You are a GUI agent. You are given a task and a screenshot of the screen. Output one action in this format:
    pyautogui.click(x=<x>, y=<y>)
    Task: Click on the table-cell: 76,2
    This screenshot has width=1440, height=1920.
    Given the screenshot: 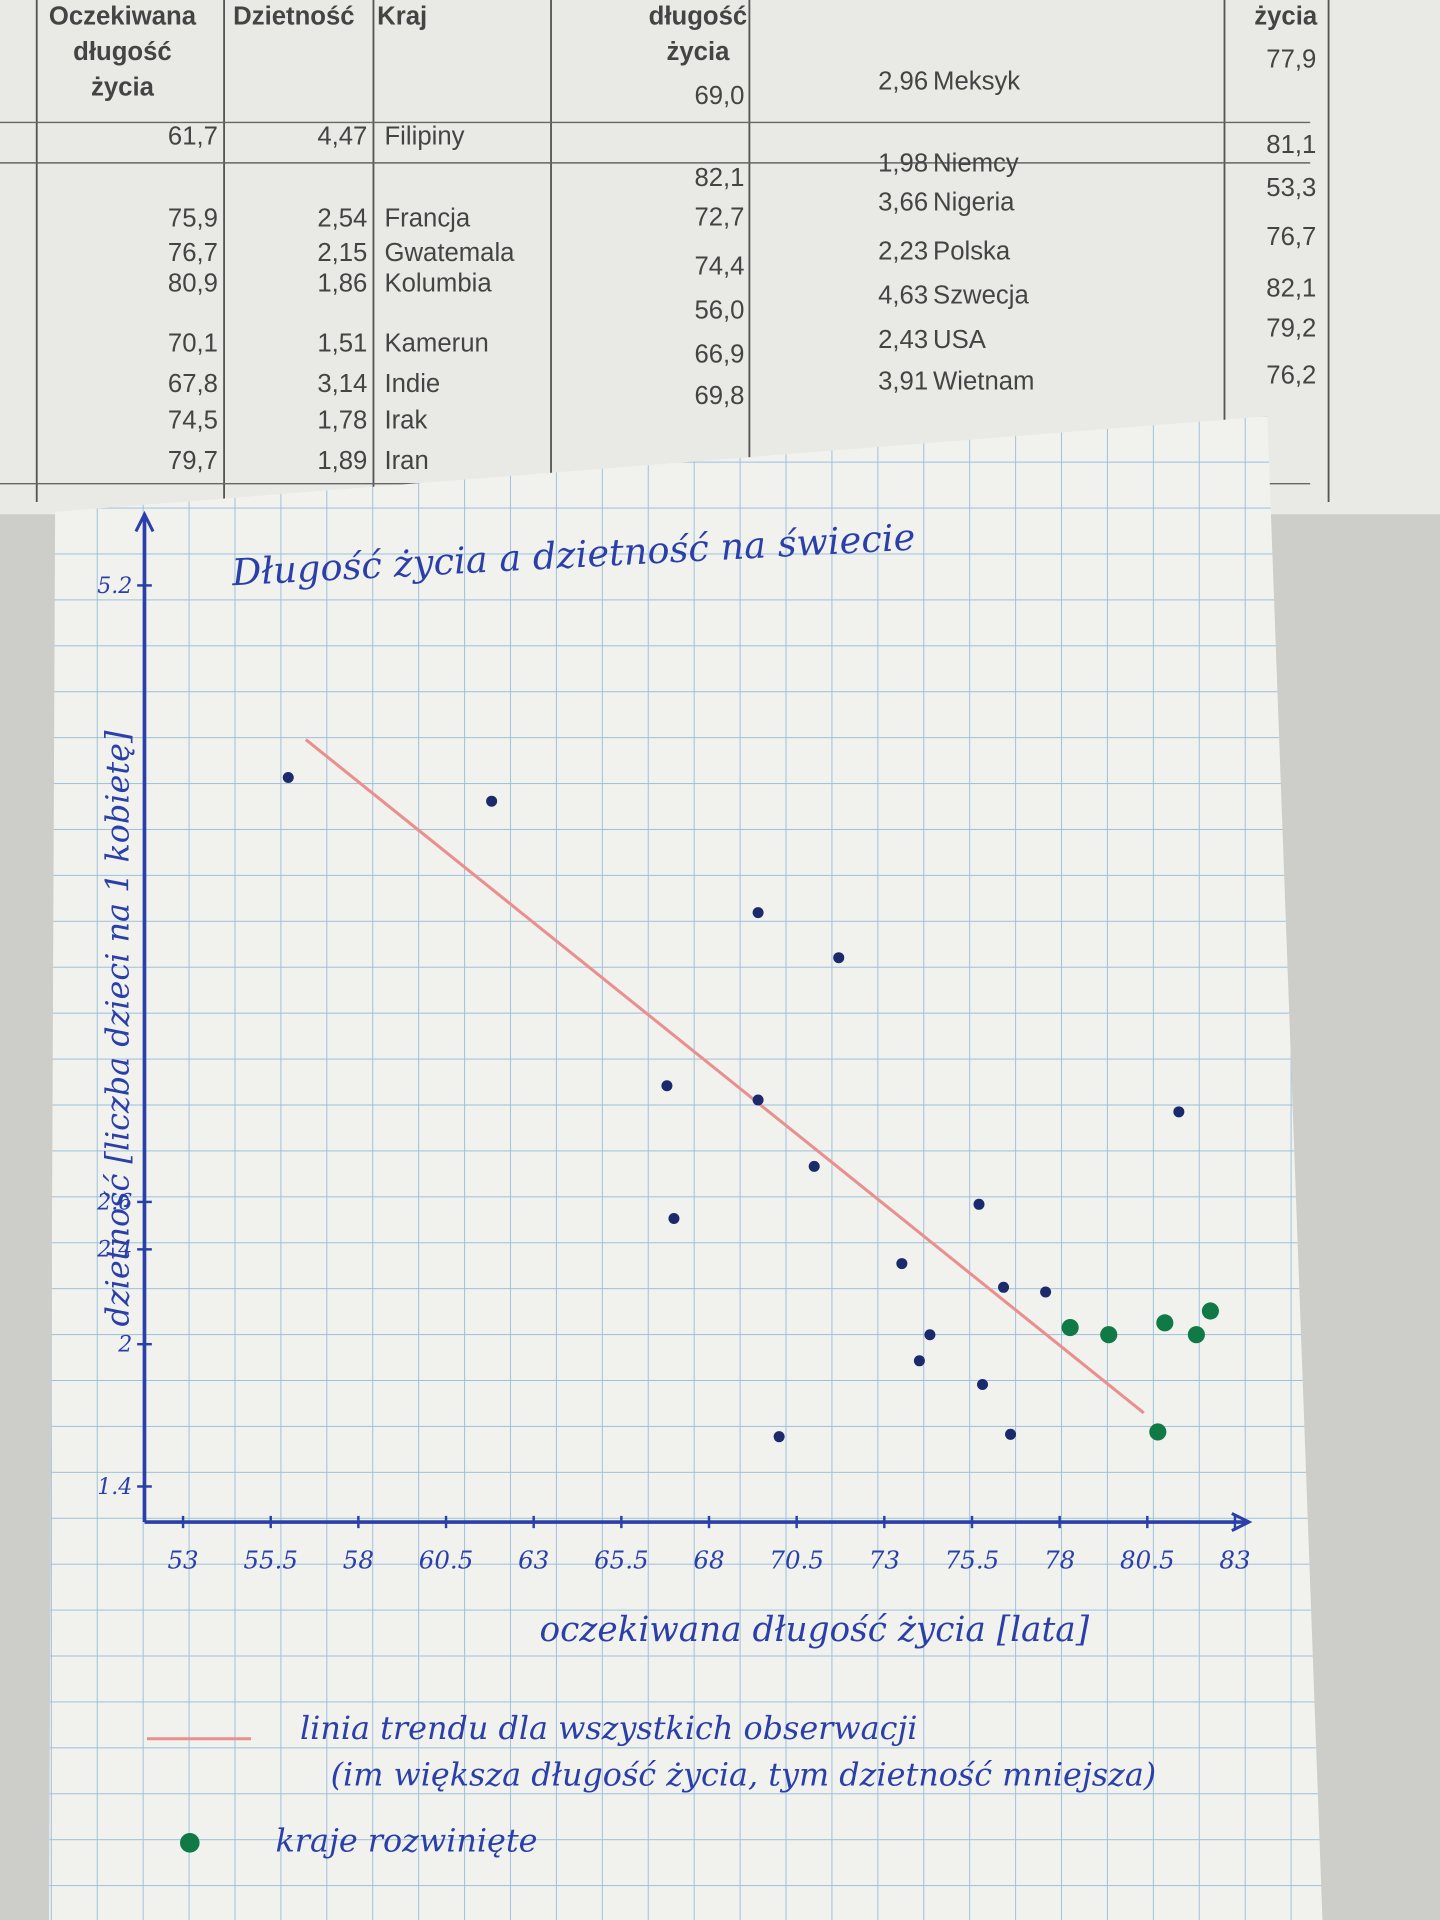 What is the action you would take?
    pyautogui.click(x=1291, y=375)
    